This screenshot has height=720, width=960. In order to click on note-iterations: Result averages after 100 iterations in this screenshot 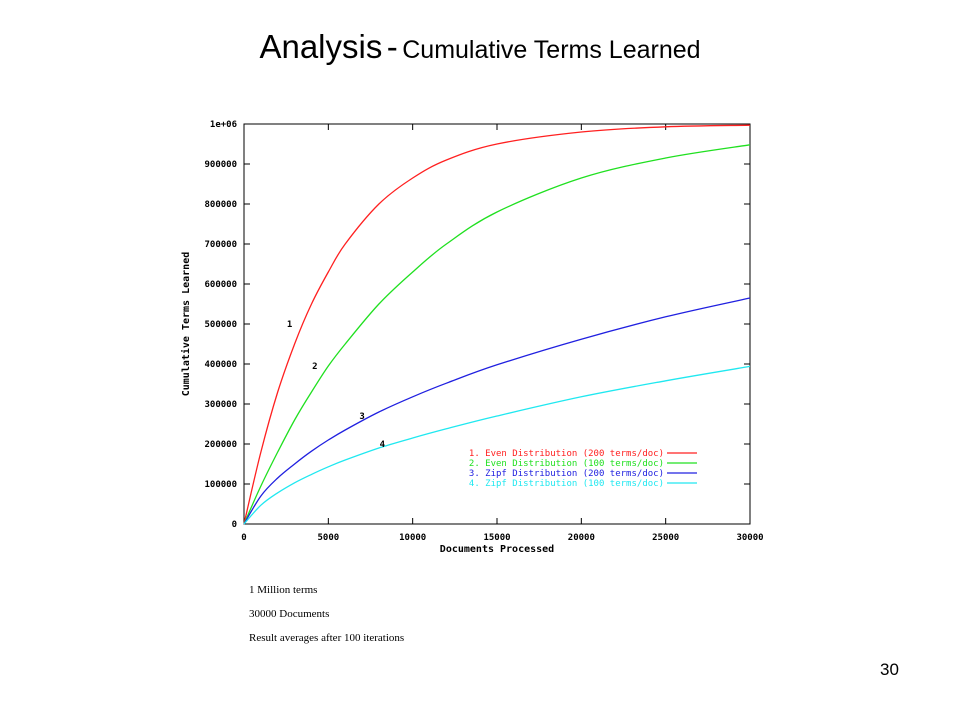, I will do `click(327, 638)`.